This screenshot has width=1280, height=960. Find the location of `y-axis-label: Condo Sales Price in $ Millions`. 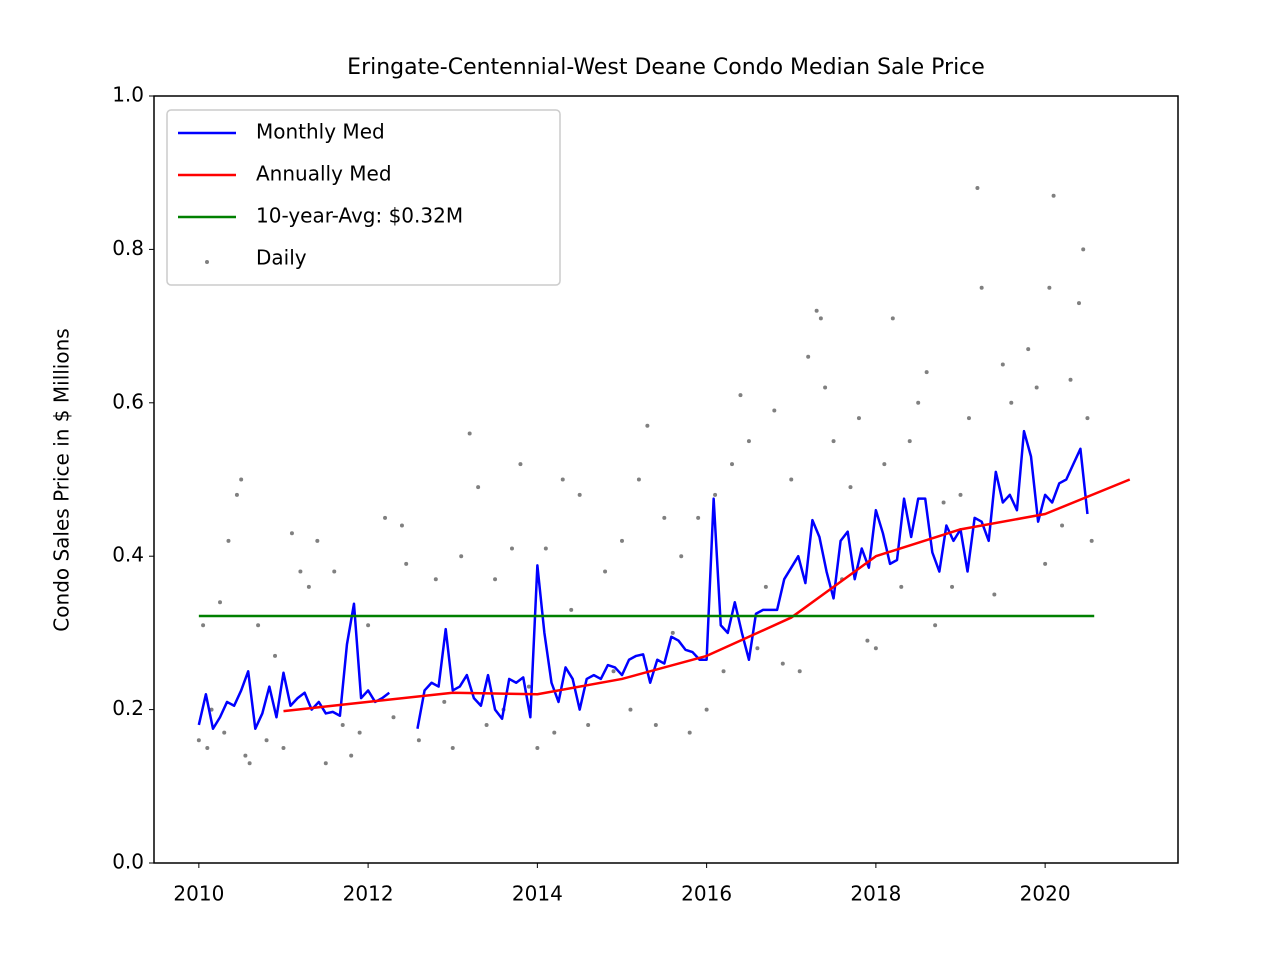

y-axis-label: Condo Sales Price in $ Millions is located at coordinates (62, 479).